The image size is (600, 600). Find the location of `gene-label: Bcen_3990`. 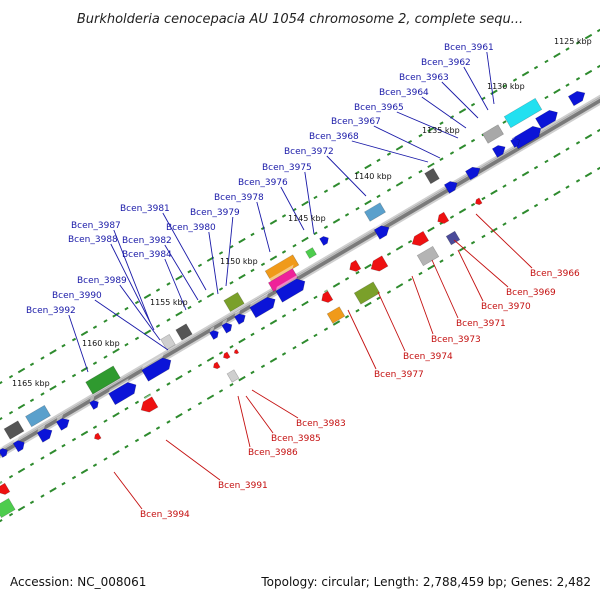

gene-label: Bcen_3990 is located at coordinates (77, 296).